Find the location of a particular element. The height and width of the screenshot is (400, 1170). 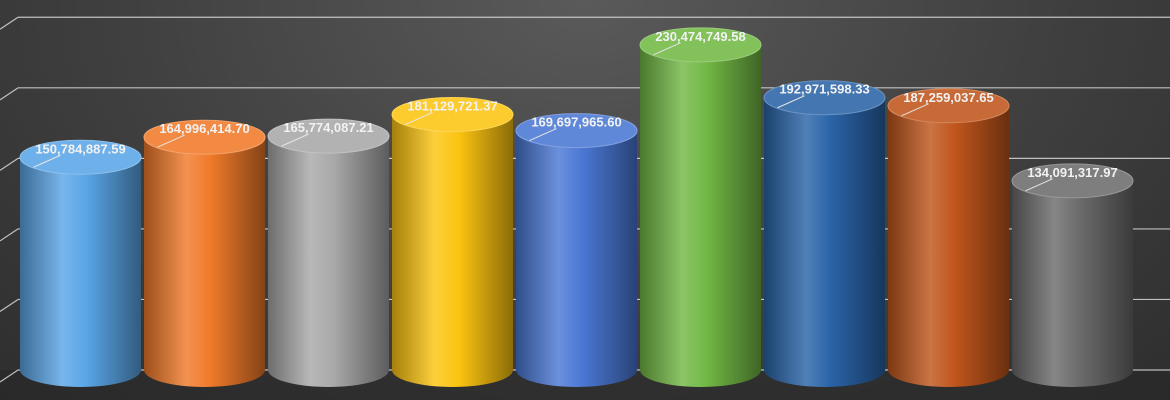

data-label: 165,774,087.21 is located at coordinates (328, 127).